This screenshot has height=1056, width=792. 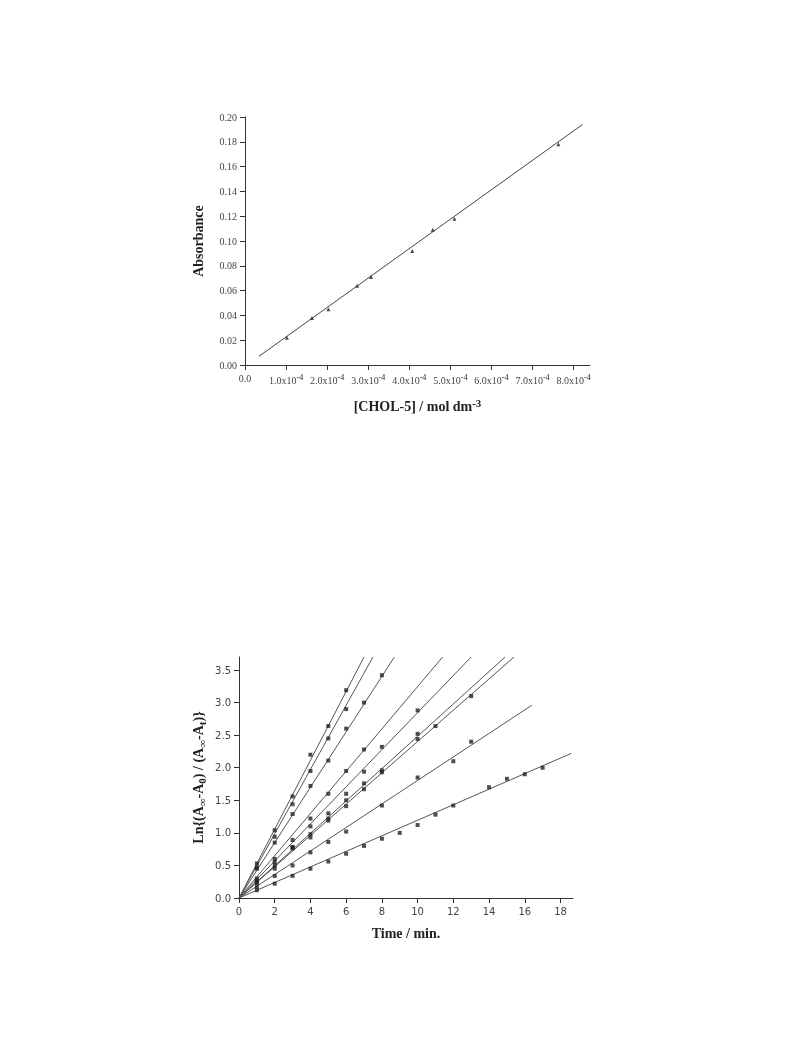 I want to click on y-axis-title: Absorbance, so click(x=198, y=241).